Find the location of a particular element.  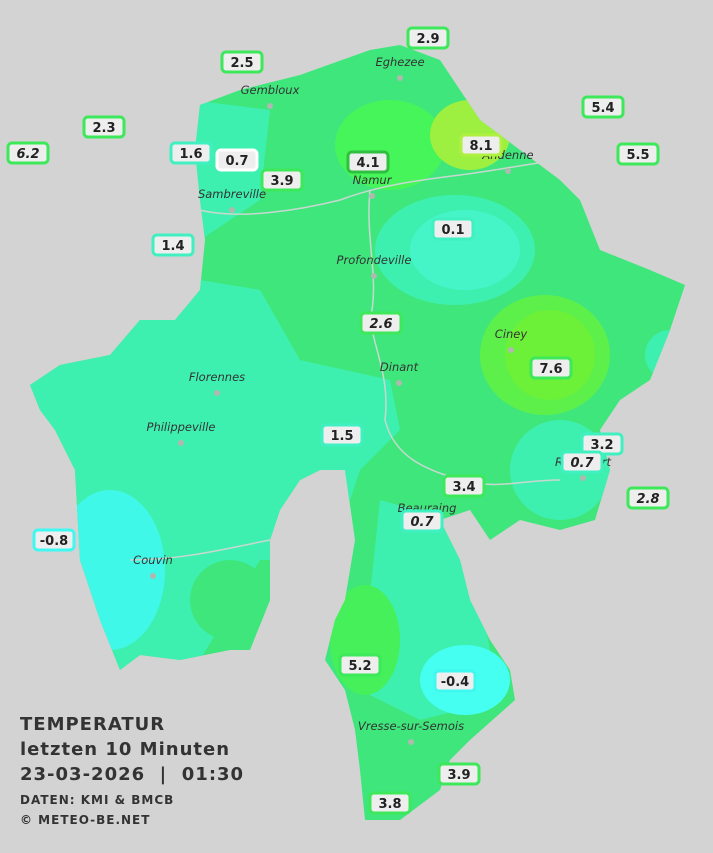

copyright: © METEO-BE.NET is located at coordinates (85, 820).